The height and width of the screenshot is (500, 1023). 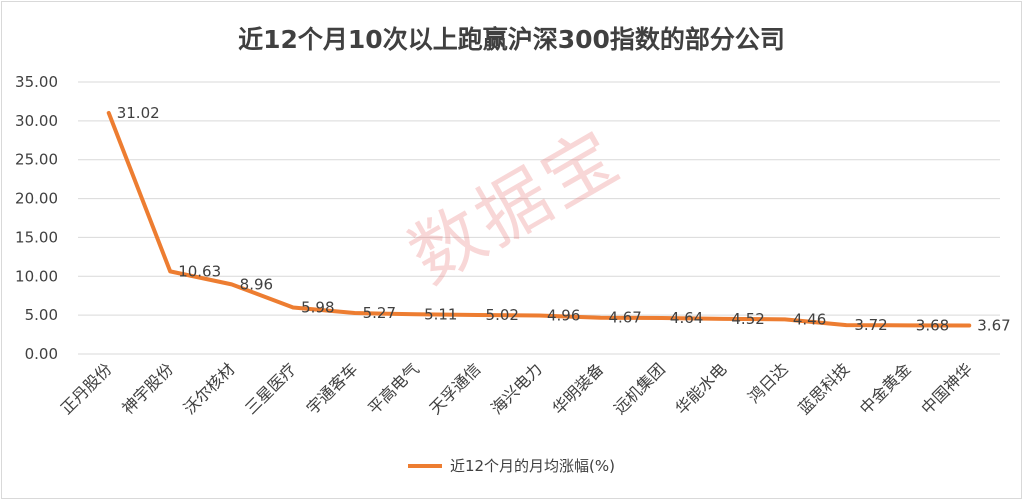 I want to click on data-label: 10.63, so click(x=199, y=271).